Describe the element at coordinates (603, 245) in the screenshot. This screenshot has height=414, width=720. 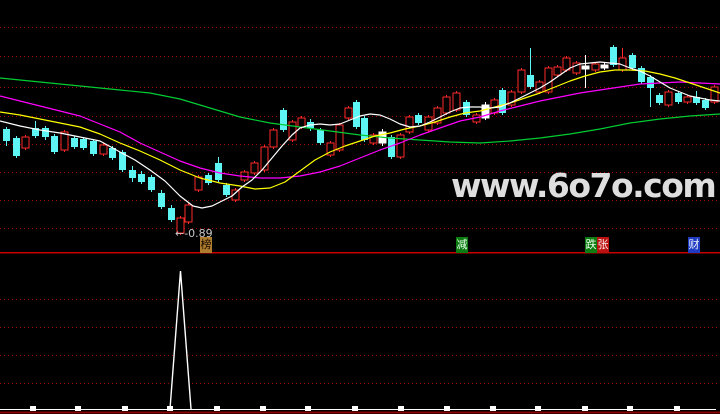
I see `chart-marker-badge-张: 张` at that location.